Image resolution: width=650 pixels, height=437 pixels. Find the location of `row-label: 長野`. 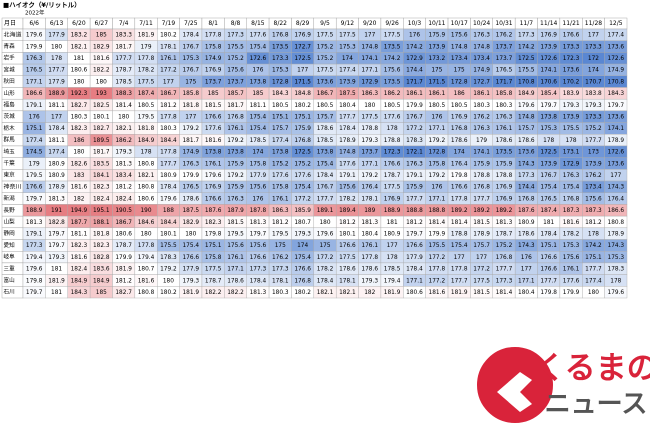

row-label: 長野 is located at coordinates (10, 210).